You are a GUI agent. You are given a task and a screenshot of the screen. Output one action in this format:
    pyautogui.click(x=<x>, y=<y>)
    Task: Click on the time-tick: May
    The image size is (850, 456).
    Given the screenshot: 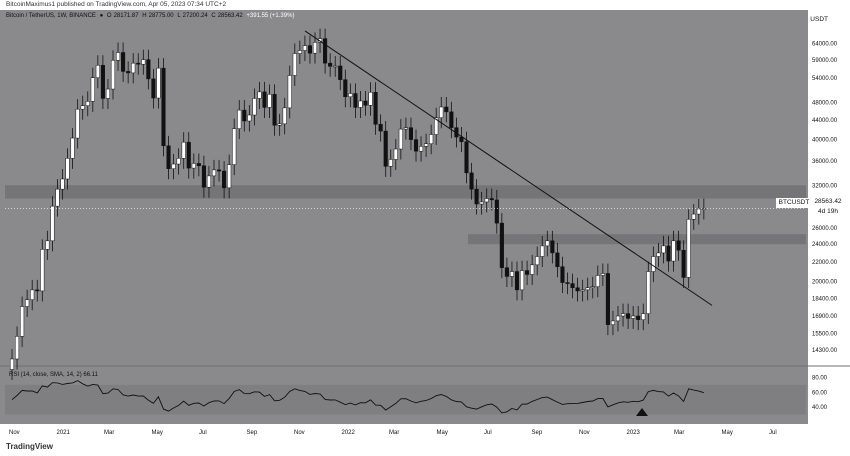 What is the action you would take?
    pyautogui.click(x=727, y=433)
    